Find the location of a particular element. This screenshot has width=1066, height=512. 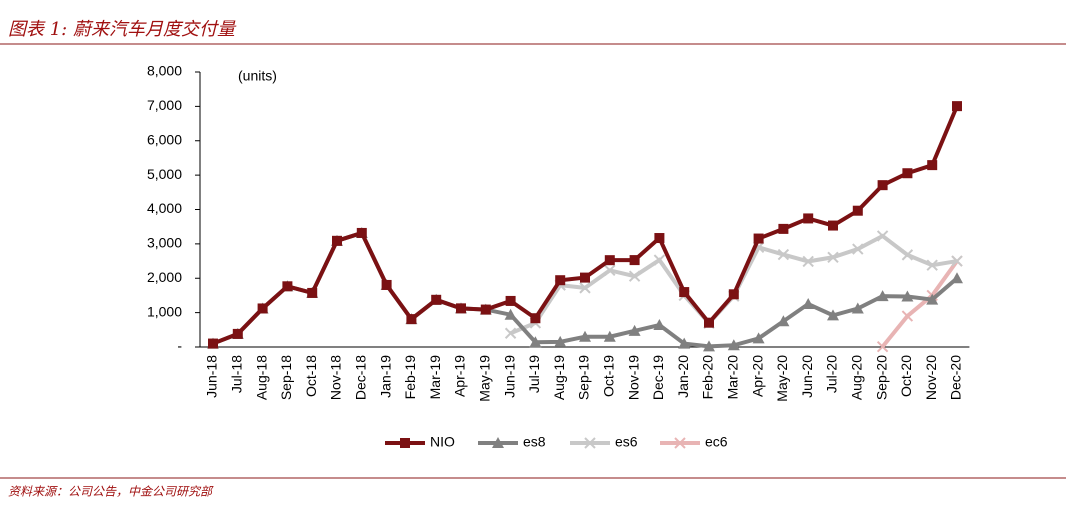

x-tick-label: Oct-20 is located at coordinates (906, 376).